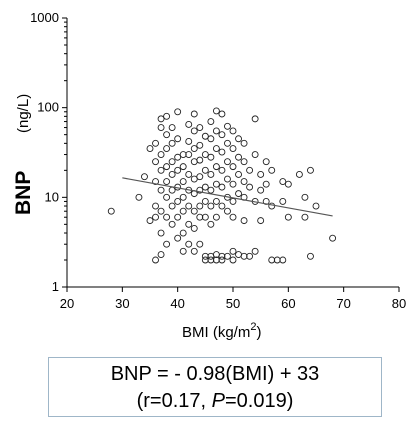 This screenshot has width=408, height=426. Describe the element at coordinates (55, 286) in the screenshot. I see `y-tick-label: 1` at that location.